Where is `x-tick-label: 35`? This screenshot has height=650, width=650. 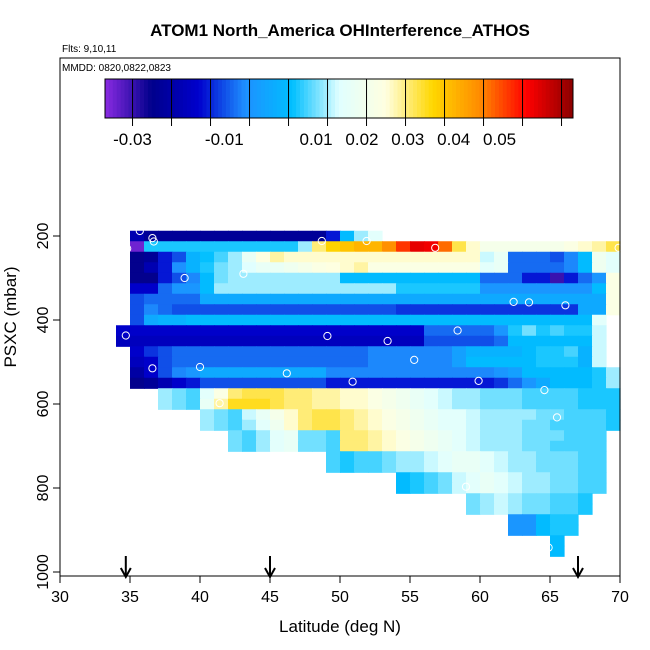
x-tick-label: 35 is located at coordinates (130, 597).